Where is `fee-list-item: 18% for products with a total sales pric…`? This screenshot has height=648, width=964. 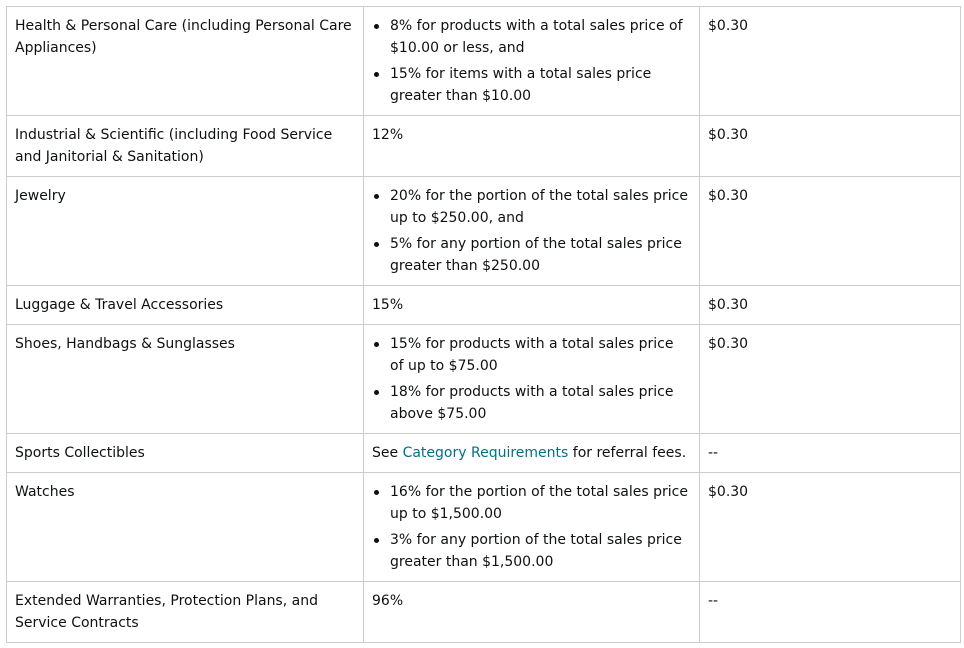
fee-list-item: 18% for products with a total sales pric… is located at coordinates (532, 403).